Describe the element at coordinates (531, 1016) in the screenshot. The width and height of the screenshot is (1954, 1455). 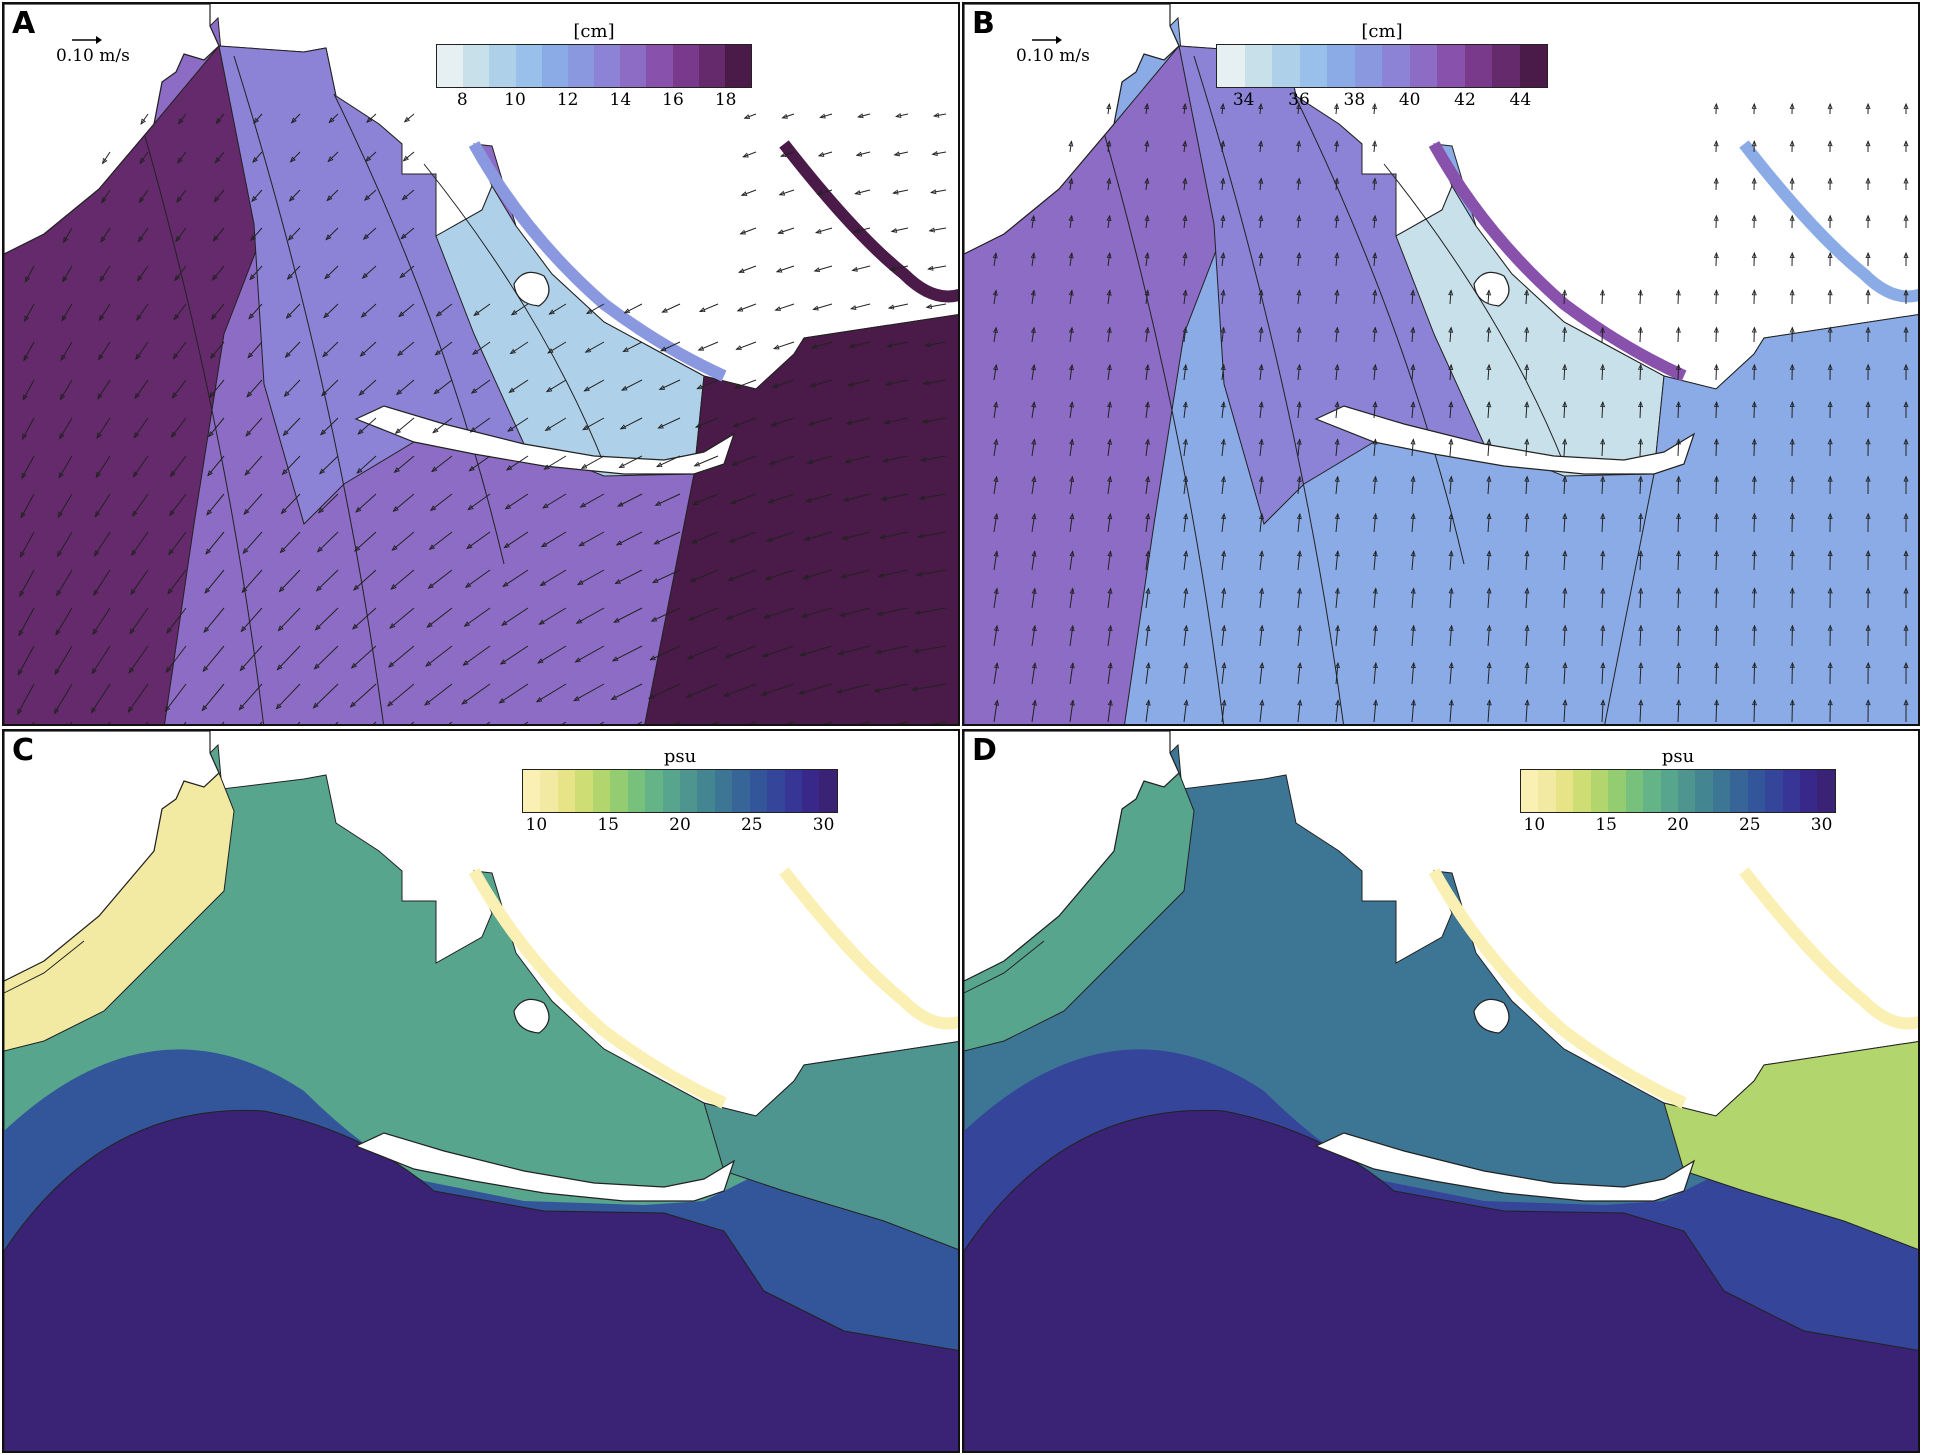
I see `panel-c-island` at that location.